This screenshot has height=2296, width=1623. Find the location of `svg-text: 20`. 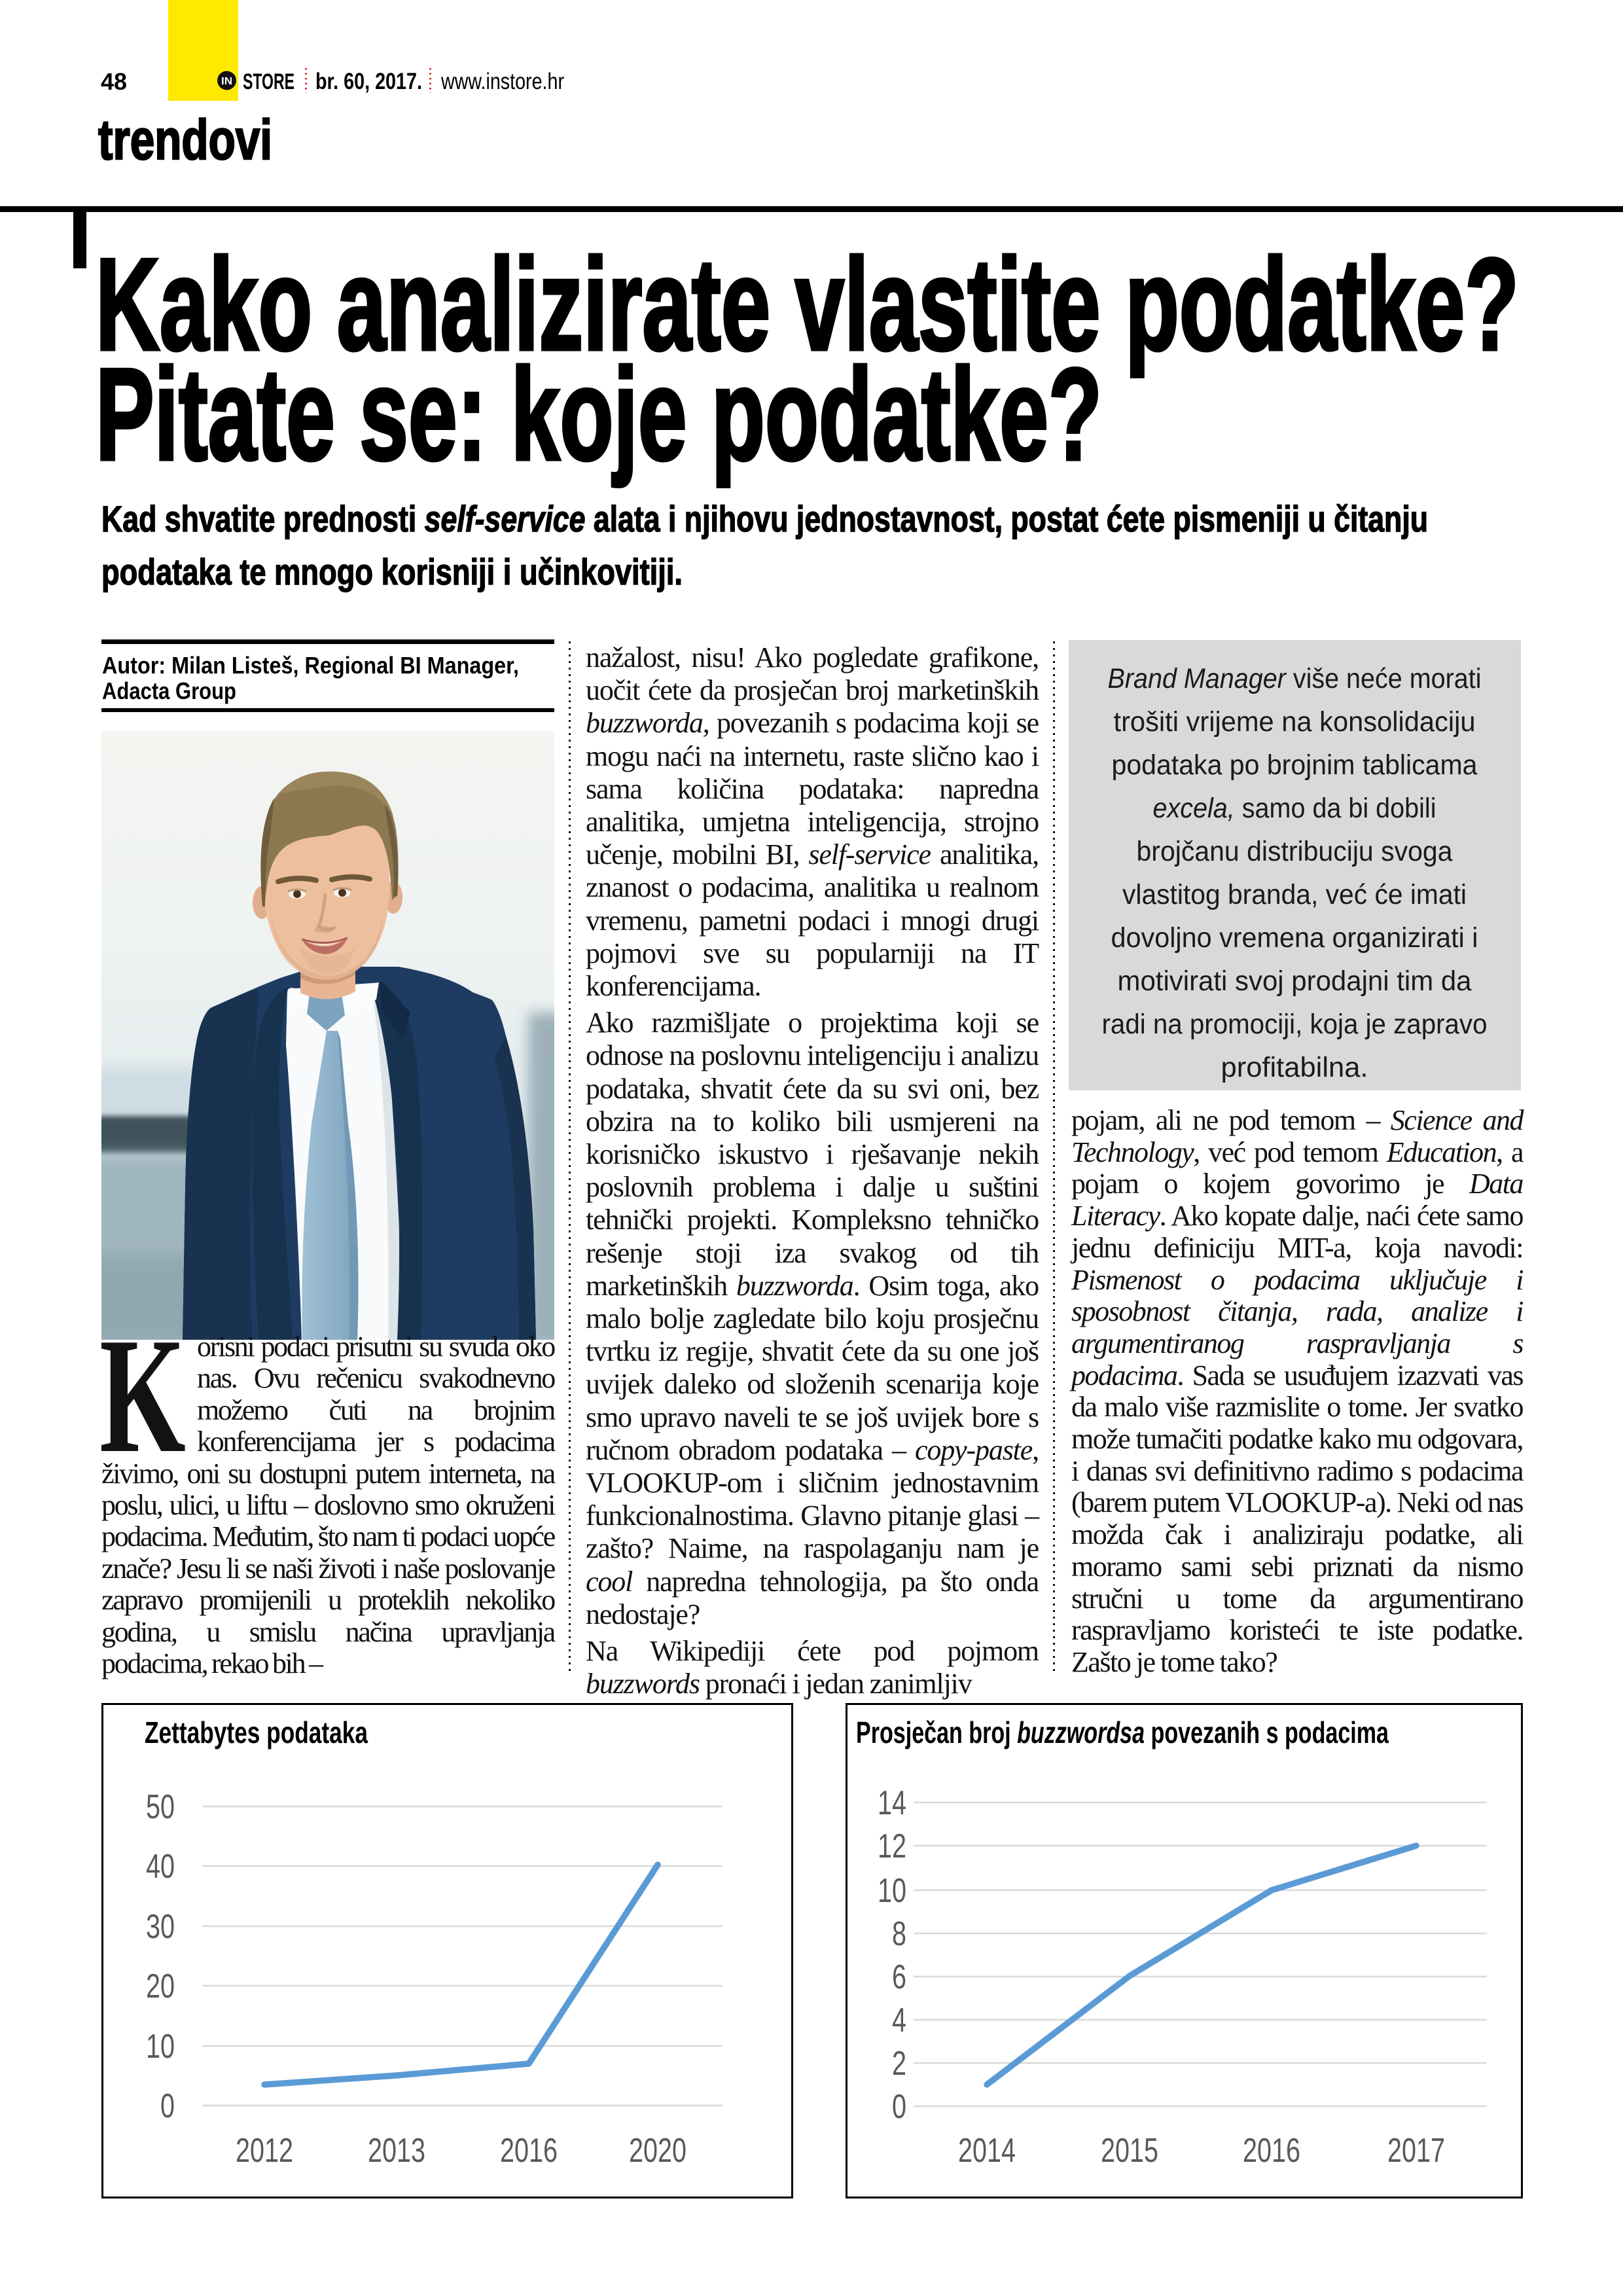

svg-text: 20 is located at coordinates (160, 1986).